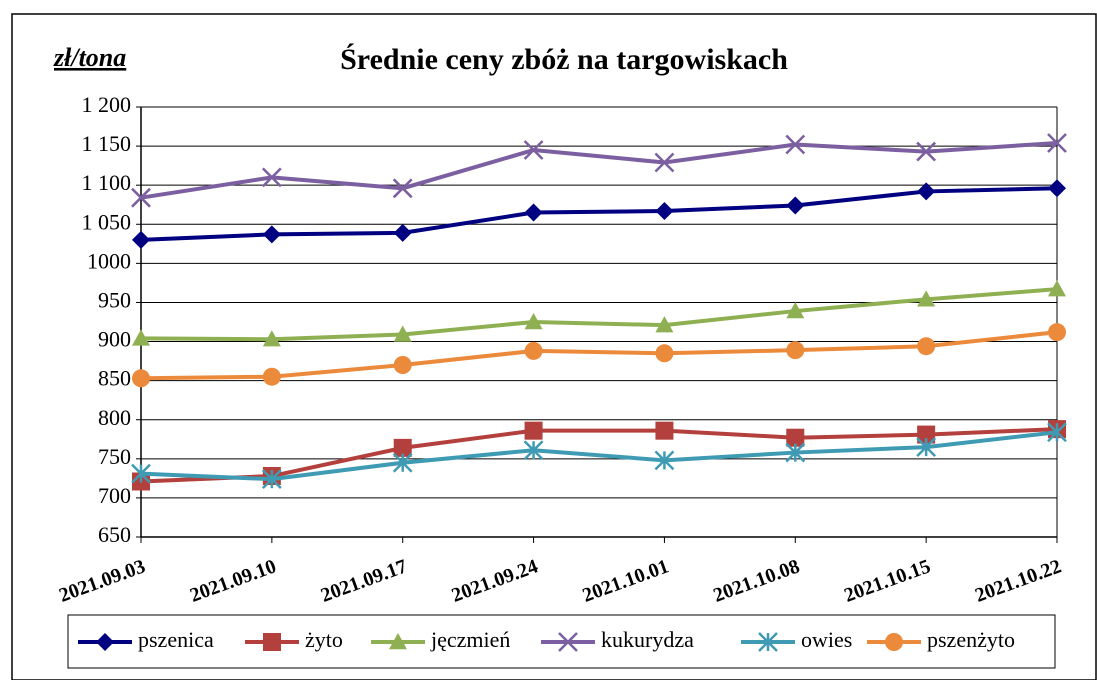 The height and width of the screenshot is (680, 1097). What do you see at coordinates (114, 534) in the screenshot?
I see `y-tick-label: 650` at bounding box center [114, 534].